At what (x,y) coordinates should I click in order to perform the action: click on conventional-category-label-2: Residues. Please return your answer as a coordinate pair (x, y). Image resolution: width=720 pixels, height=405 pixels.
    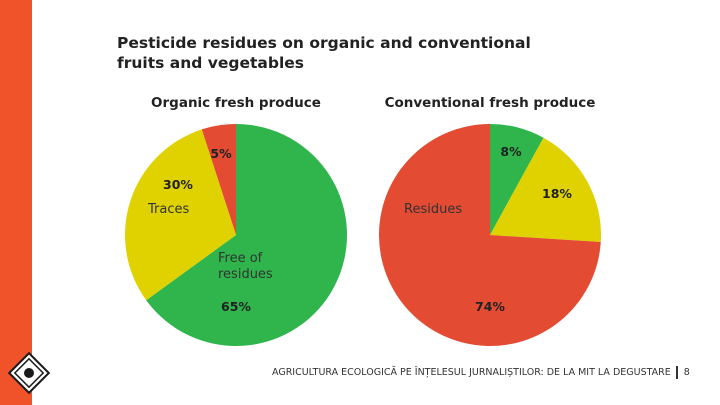
    Looking at the image, I should click on (433, 209).